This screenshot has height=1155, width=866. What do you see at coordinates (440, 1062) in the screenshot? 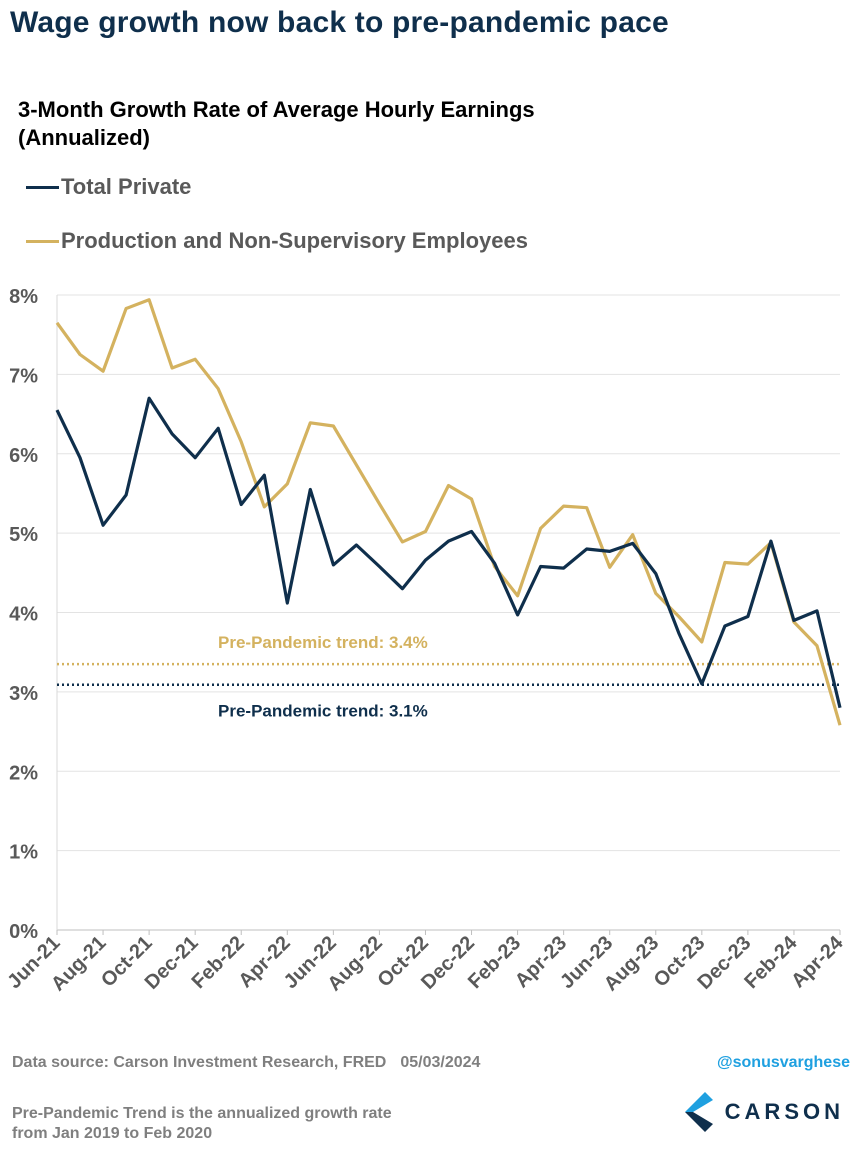
I see `data-source-date: 05/03/2024` at bounding box center [440, 1062].